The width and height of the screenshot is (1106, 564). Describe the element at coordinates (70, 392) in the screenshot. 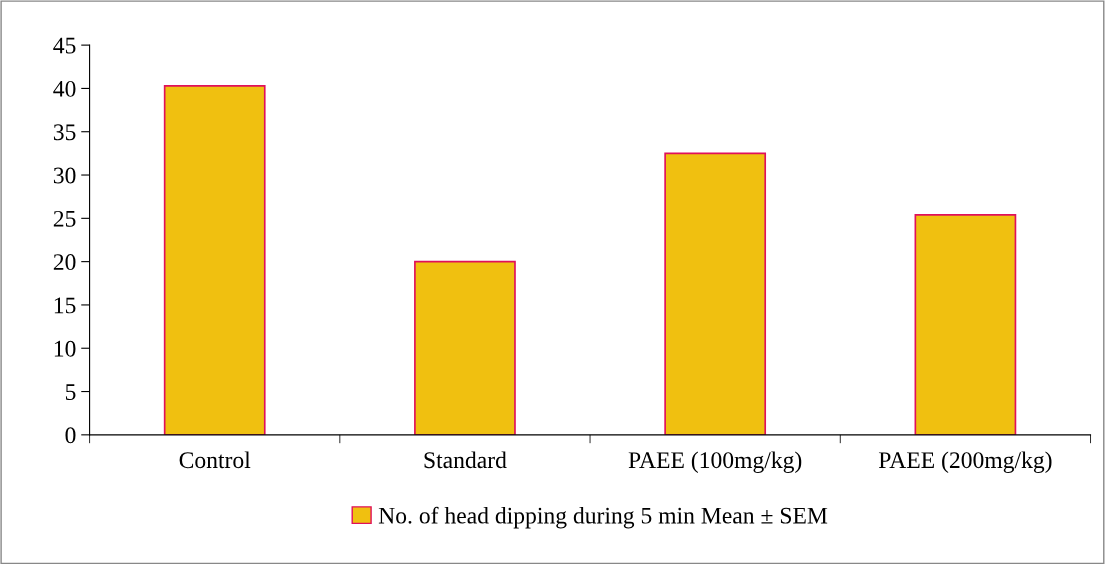

I see `y-tick-label: 5` at that location.